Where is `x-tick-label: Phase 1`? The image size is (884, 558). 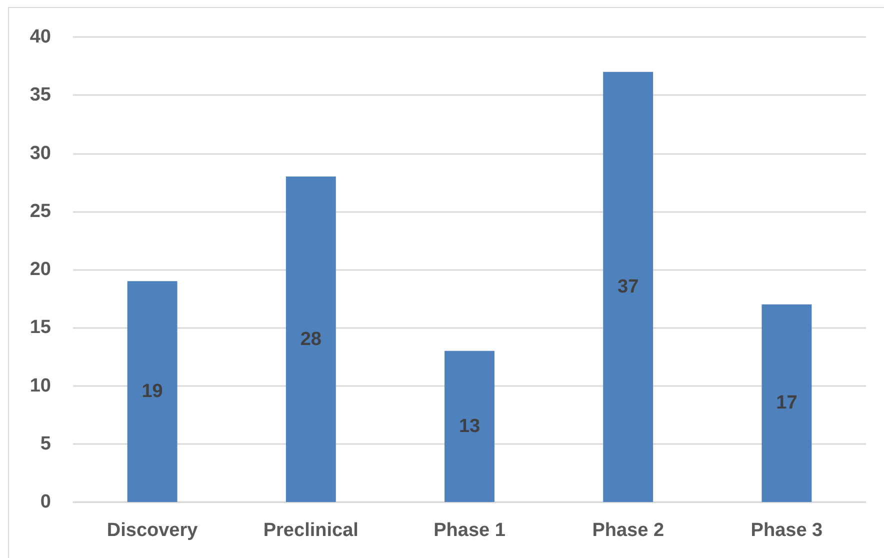 x-tick-label: Phase 1 is located at coordinates (470, 530).